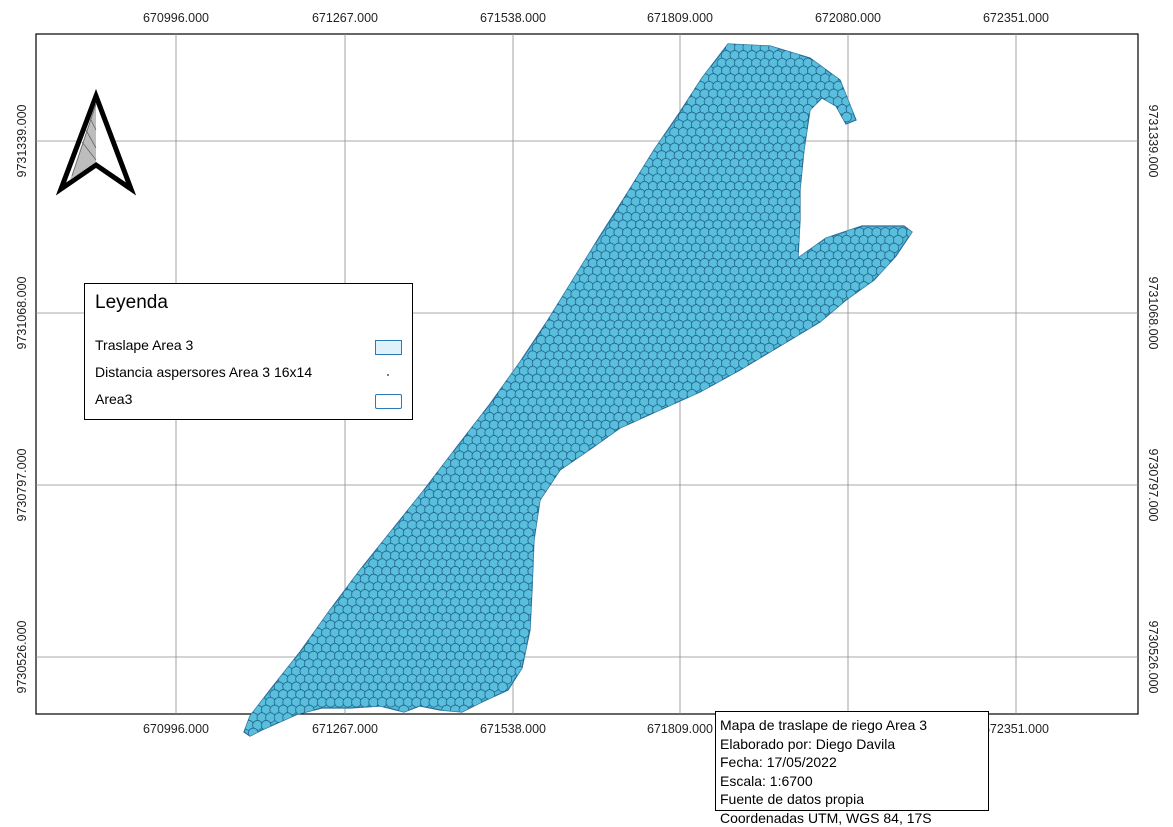  Describe the element at coordinates (513, 729) in the screenshot. I see `x-tick-label-bottom: 671538.000` at that location.